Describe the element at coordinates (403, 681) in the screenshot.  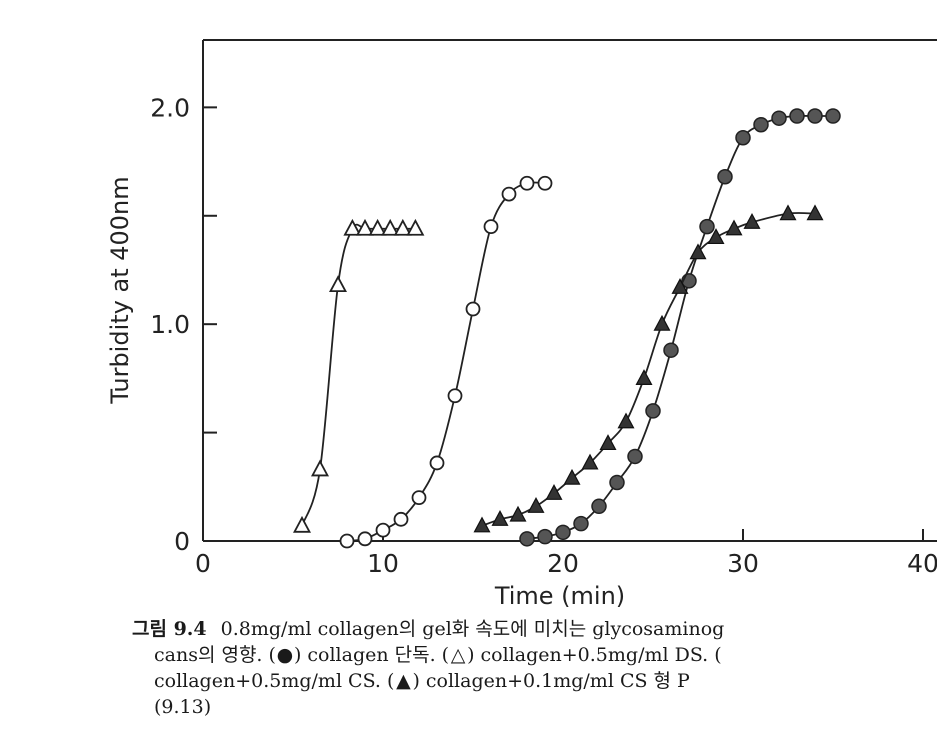
I see `filled-triangle-symbol: ▲` at that location.